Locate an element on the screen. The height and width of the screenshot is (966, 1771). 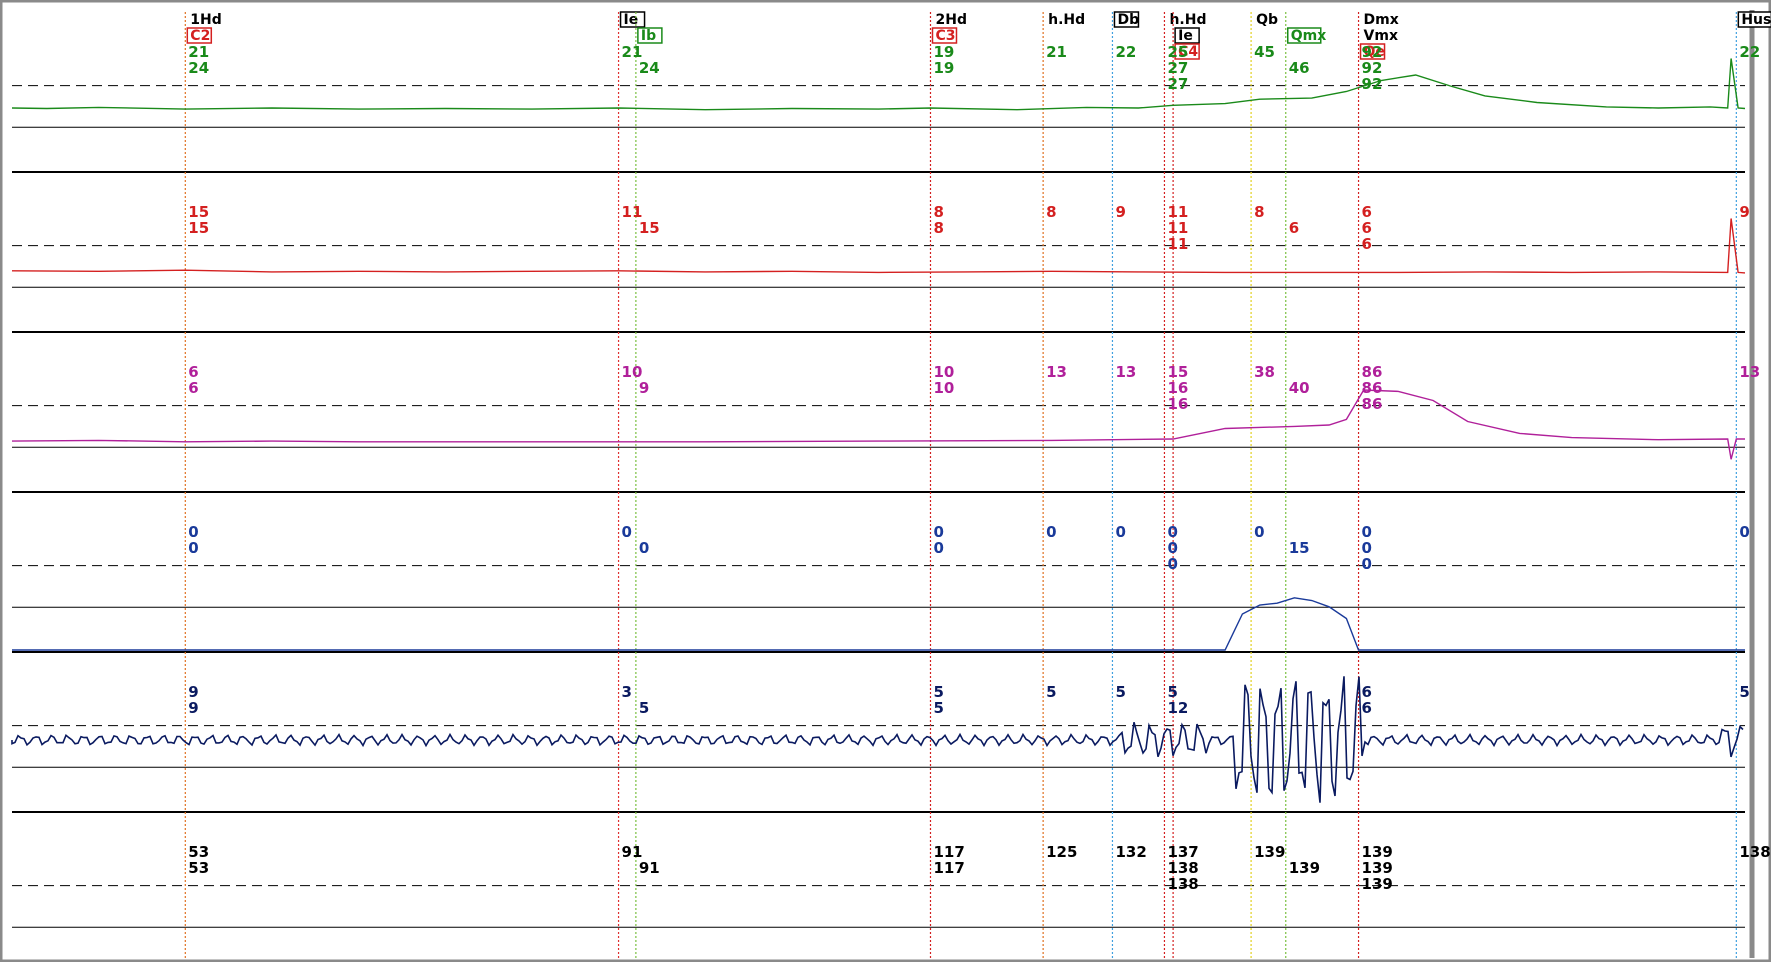
channel-ch2-value: 9 is located at coordinates (644, 388).